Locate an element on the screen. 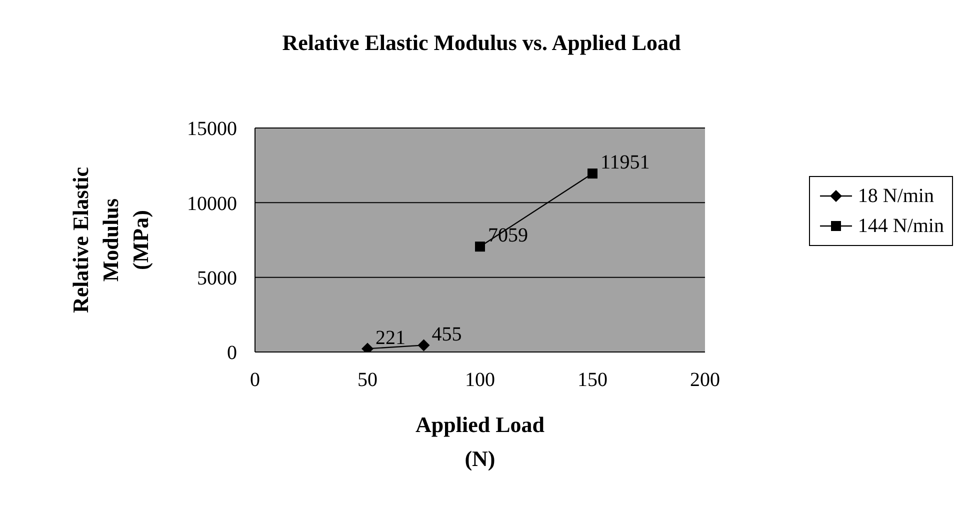  x-tick-label: 0 is located at coordinates (255, 380).